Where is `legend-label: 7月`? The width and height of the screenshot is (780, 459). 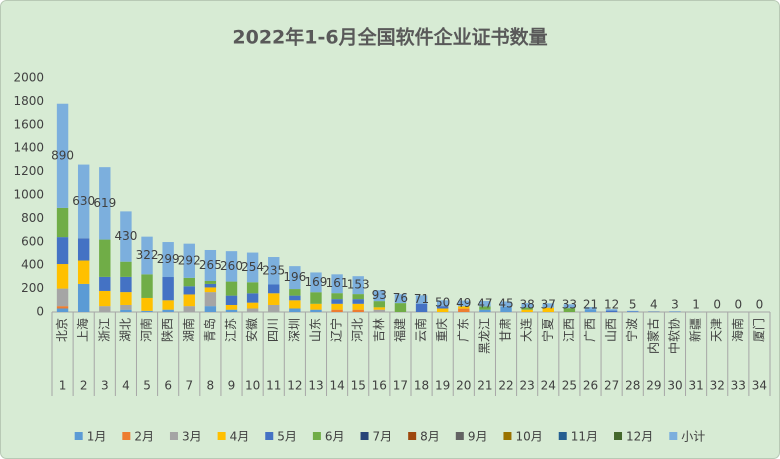 legend-label: 7月 is located at coordinates (383, 437).